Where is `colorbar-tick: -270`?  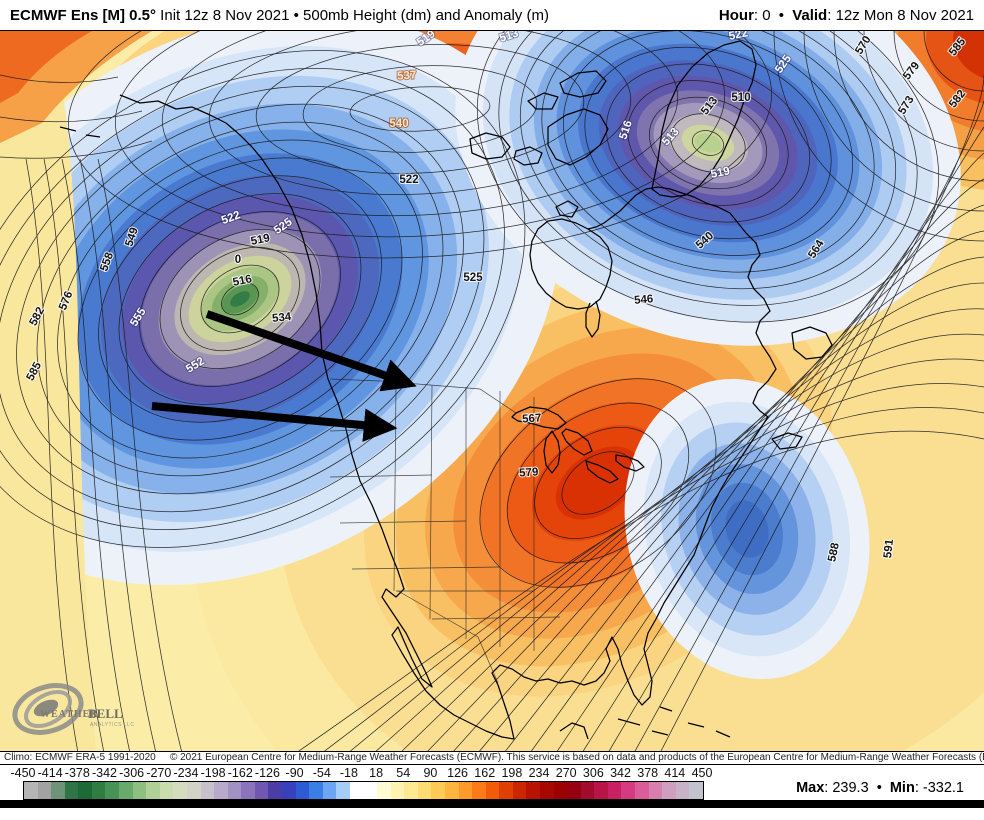 colorbar-tick: -270 is located at coordinates (159, 773).